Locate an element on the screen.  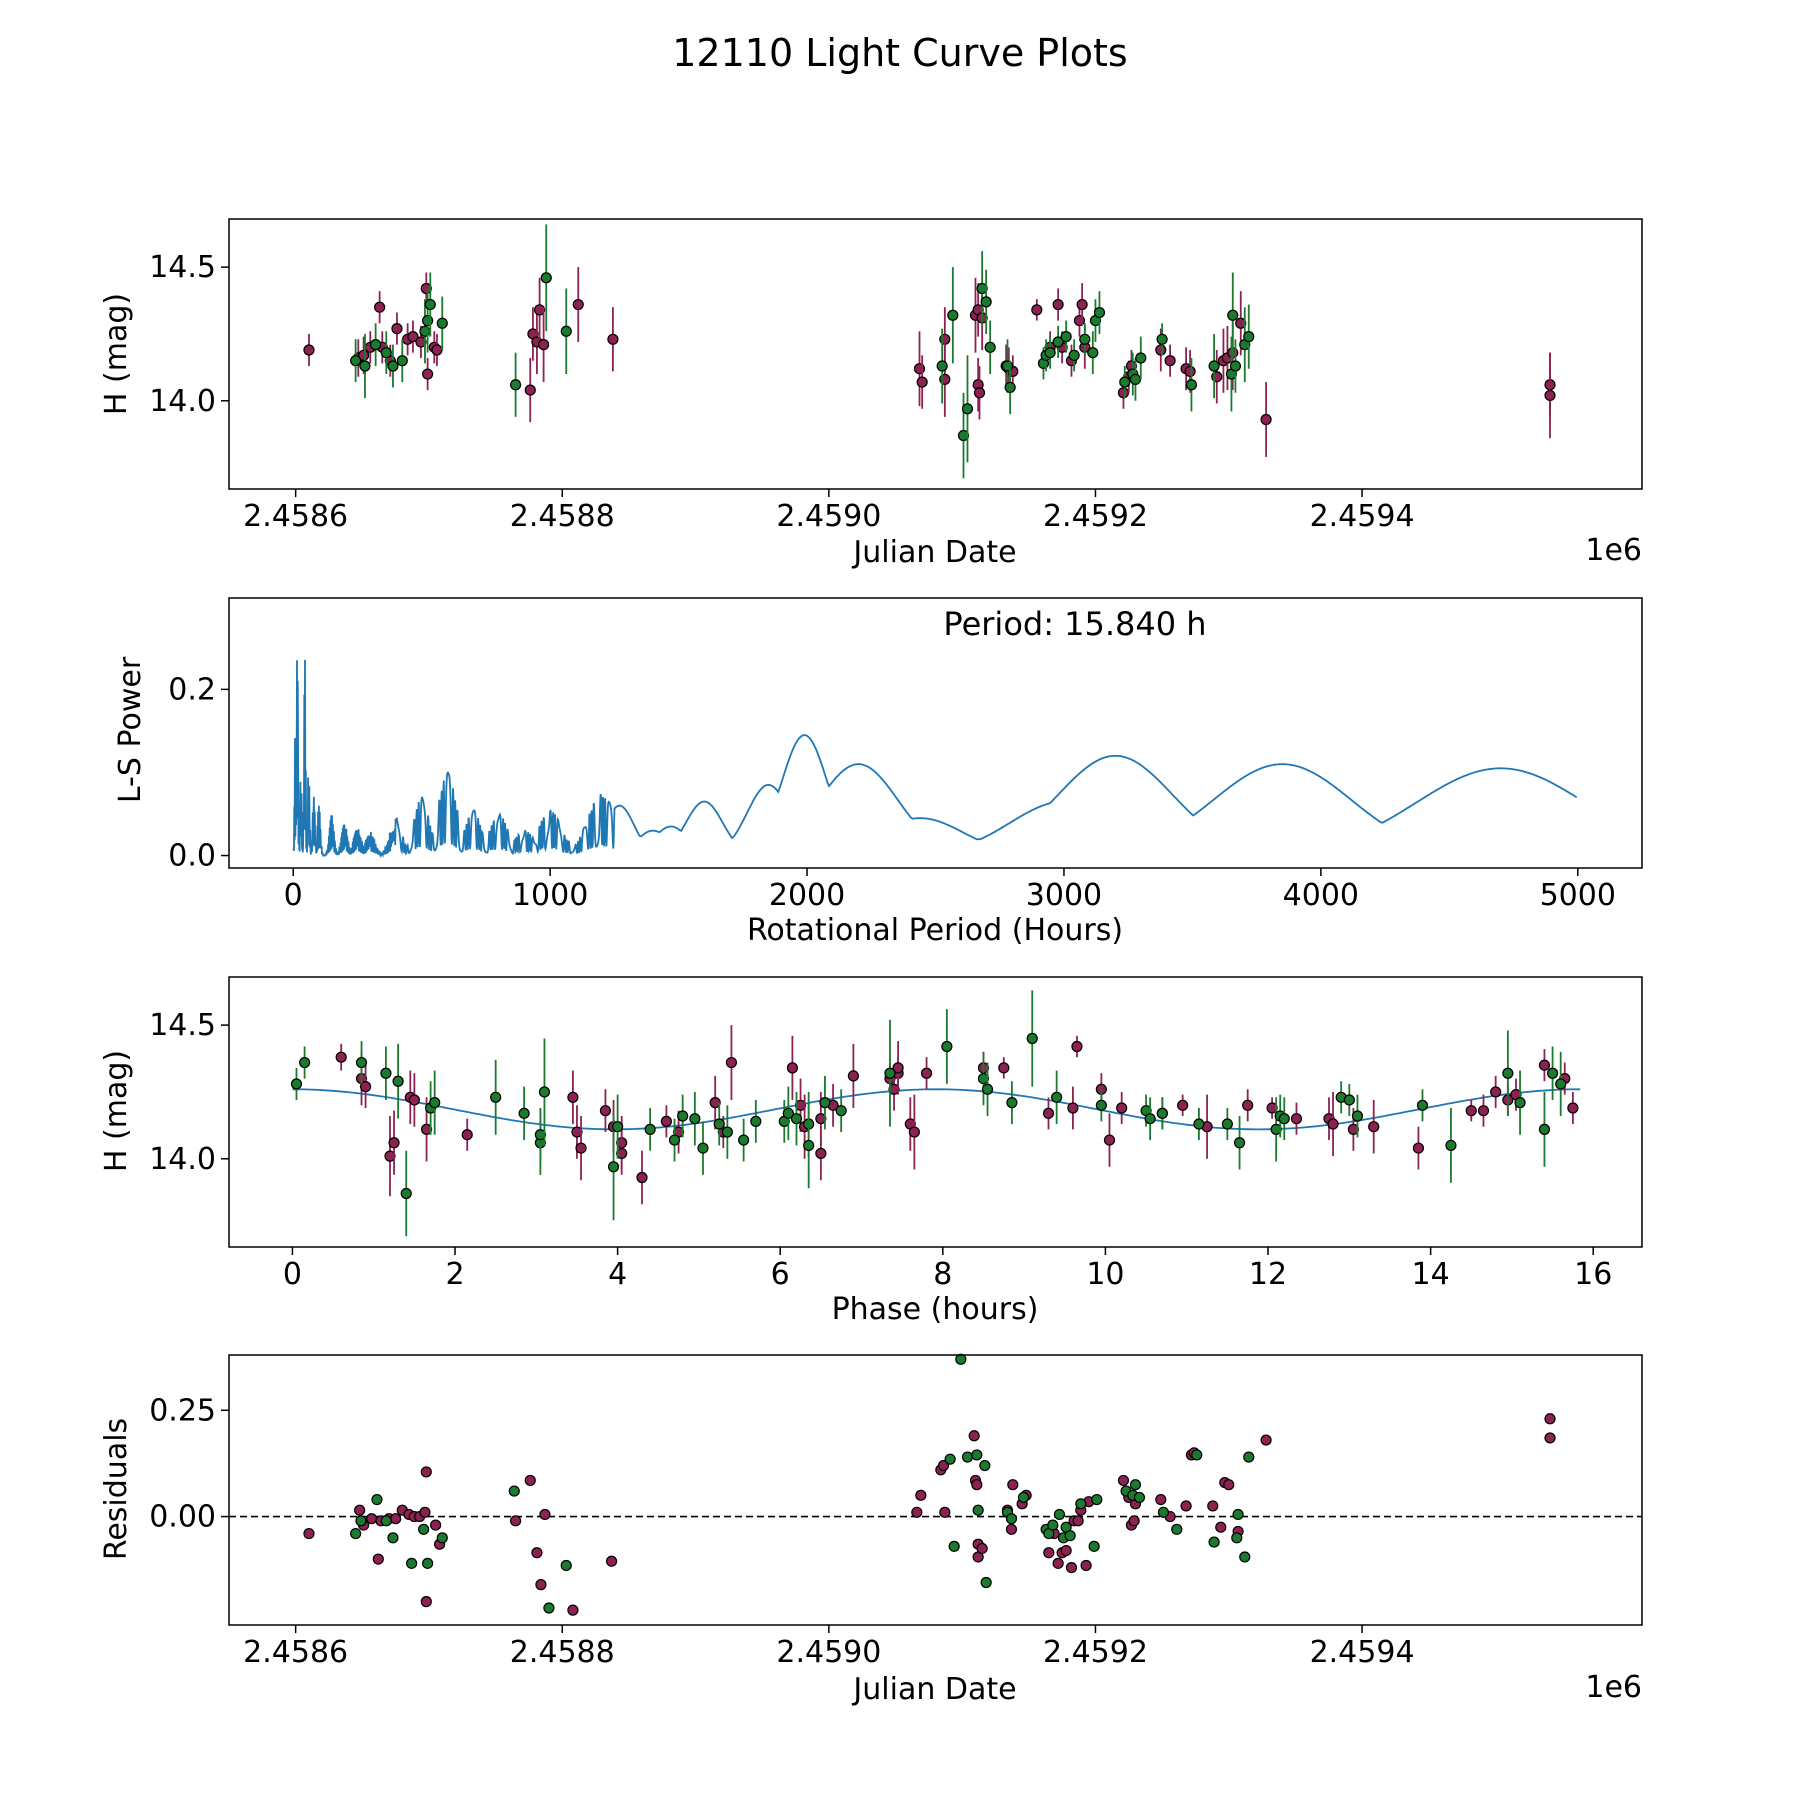
lc-xtick-label: 2.4586 is located at coordinates (295, 516).